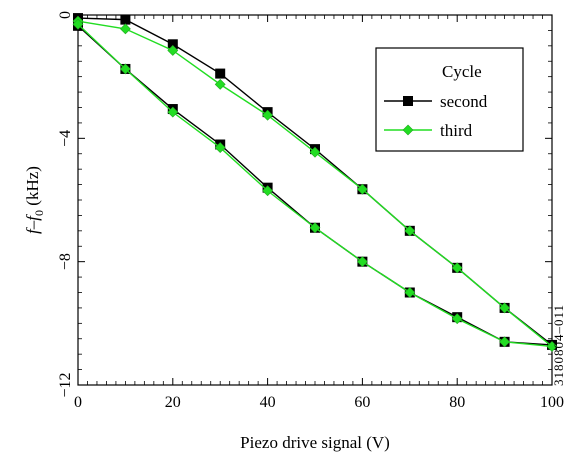  I want to click on x-tick-label: 40, so click(268, 402).